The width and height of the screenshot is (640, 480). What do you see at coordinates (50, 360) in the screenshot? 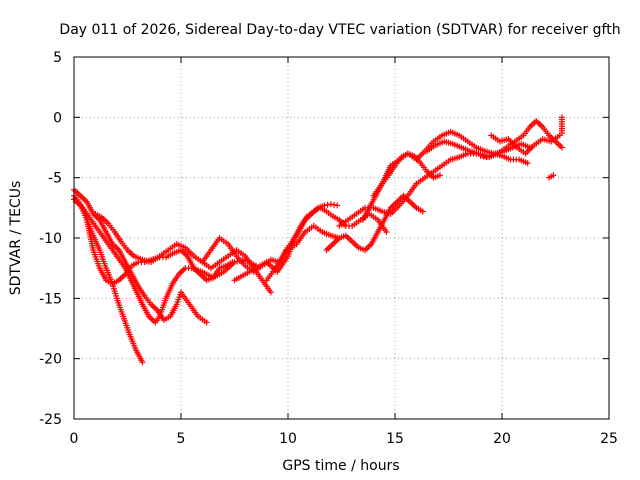
I see `y-tick-label: -20` at bounding box center [50, 360].